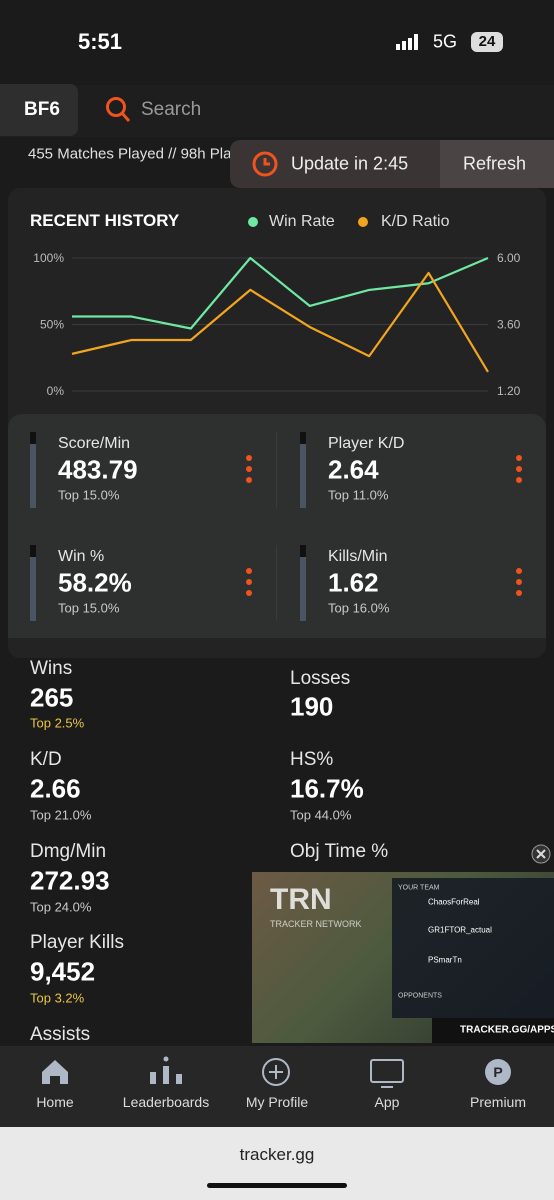 The height and width of the screenshot is (1200, 554). Describe the element at coordinates (100, 41) in the screenshot. I see `time: 5:51` at that location.